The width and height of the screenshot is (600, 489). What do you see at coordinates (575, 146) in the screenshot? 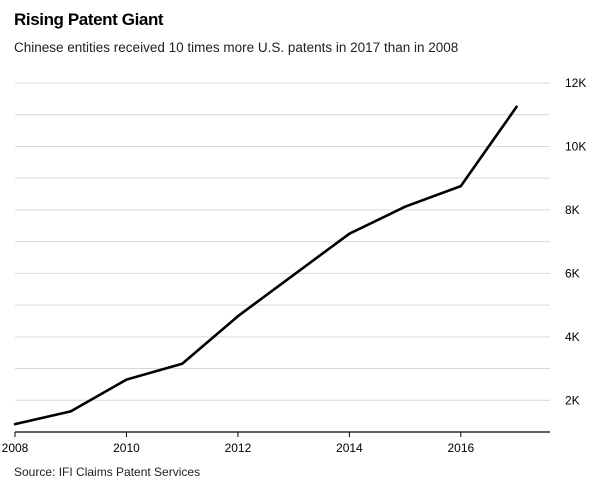
I see `y-tick-label: 10K` at bounding box center [575, 146].